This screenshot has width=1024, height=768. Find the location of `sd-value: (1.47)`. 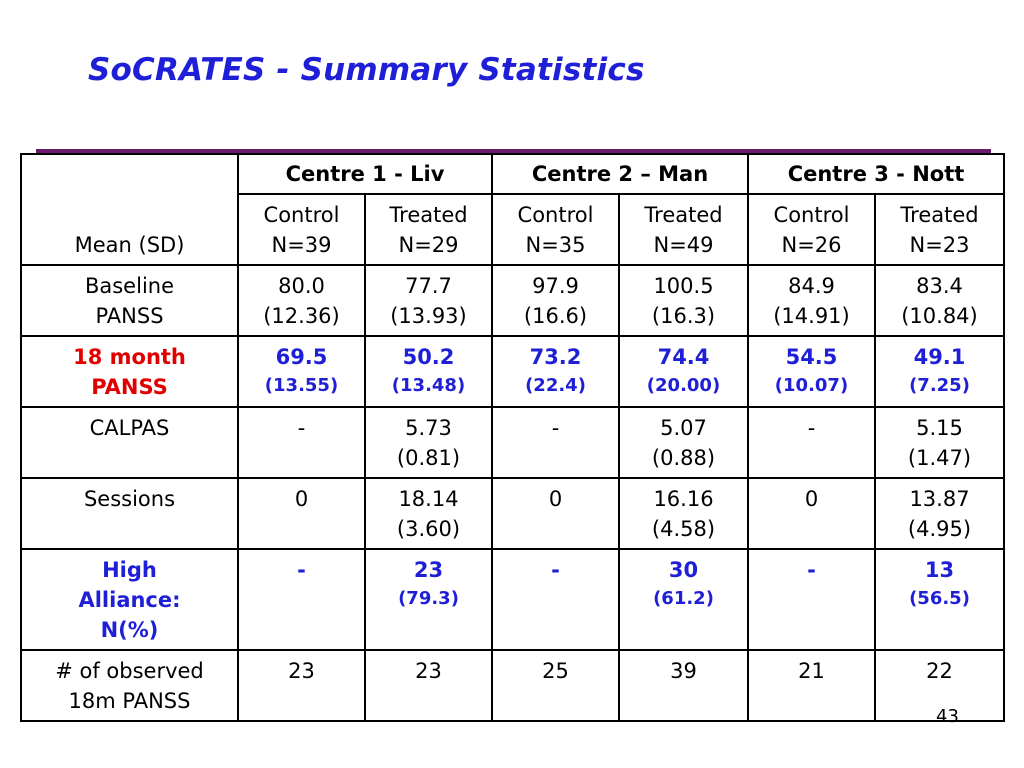

sd-value: (1.47) is located at coordinates (939, 458).